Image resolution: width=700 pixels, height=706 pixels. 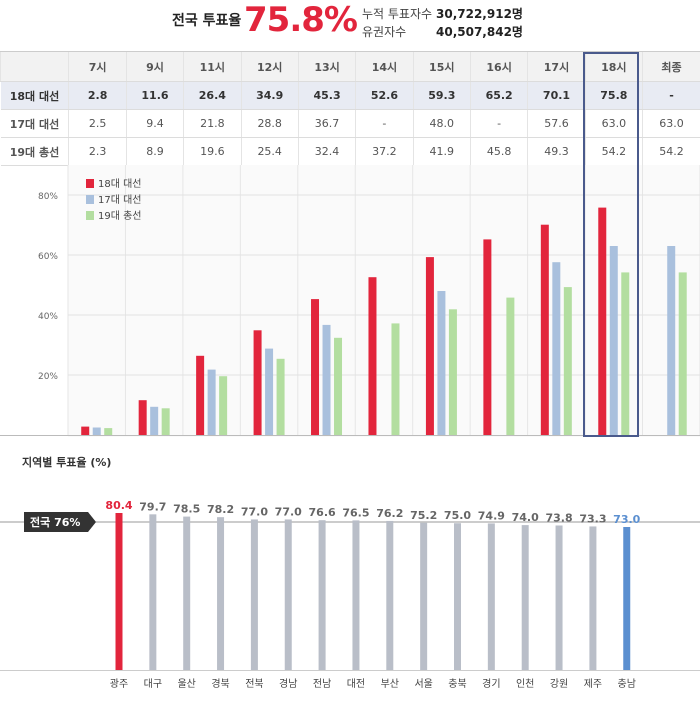 What do you see at coordinates (152, 506) in the screenshot?
I see `region-value-label: 79.7` at bounding box center [152, 506].